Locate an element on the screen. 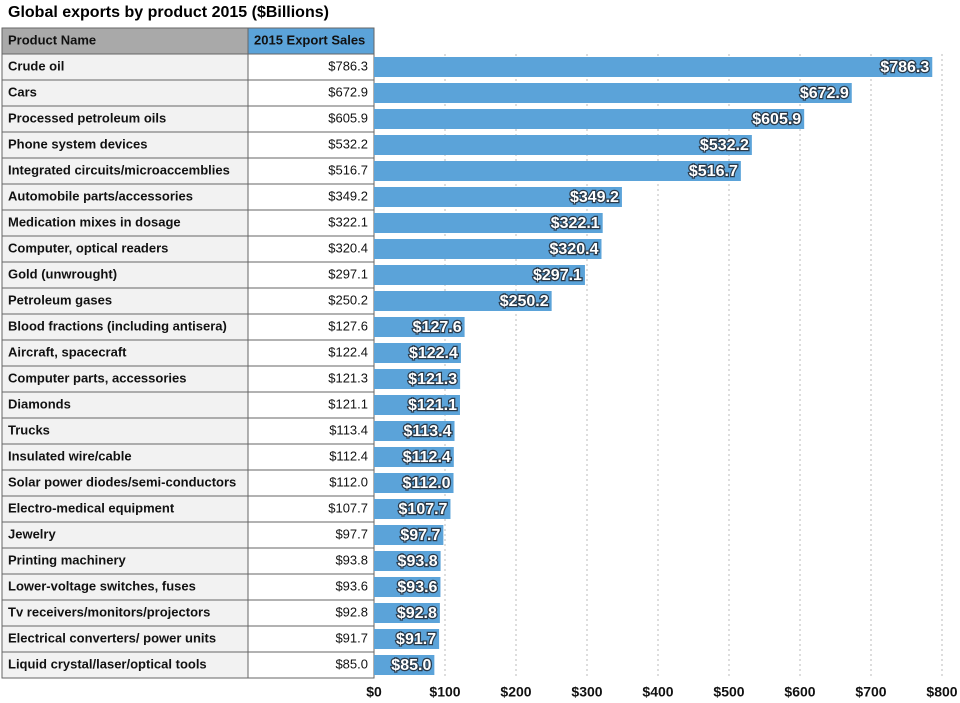 The height and width of the screenshot is (703, 960). export-sales: $107.7 is located at coordinates (348, 507).